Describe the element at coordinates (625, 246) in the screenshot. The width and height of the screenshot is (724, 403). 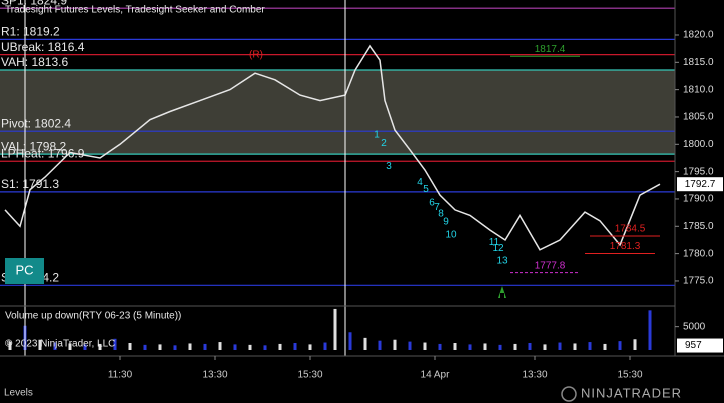
I see `annotation-label: 1781.3` at that location.